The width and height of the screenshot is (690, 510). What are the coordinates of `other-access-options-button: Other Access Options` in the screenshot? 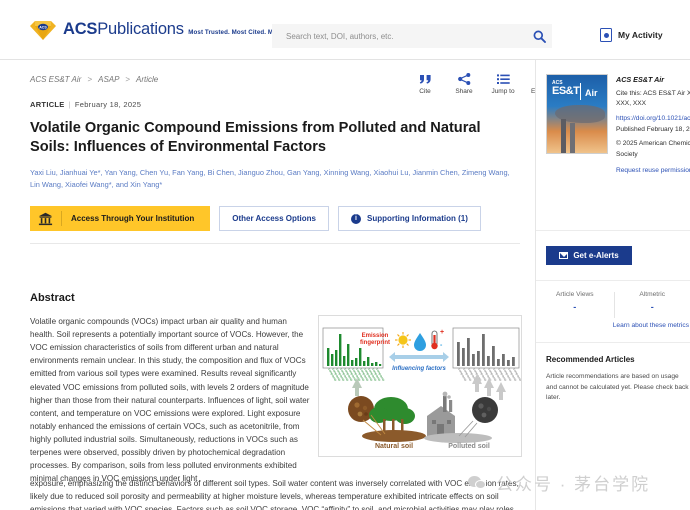 It's located at (274, 218).